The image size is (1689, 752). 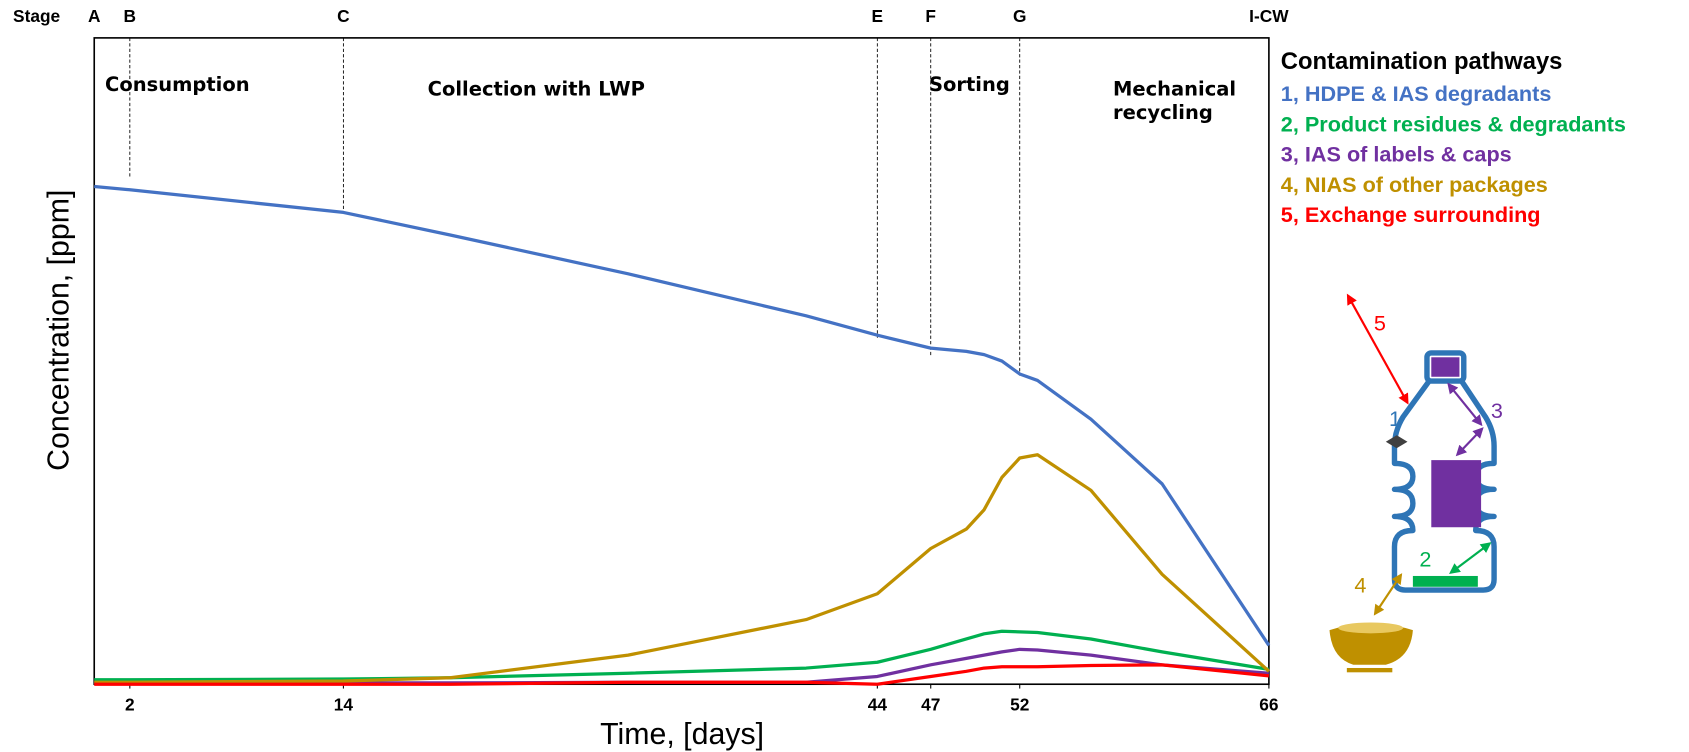 I want to click on legend-entry: 1, HDPE & IAS degradants, so click(x=1416, y=93).